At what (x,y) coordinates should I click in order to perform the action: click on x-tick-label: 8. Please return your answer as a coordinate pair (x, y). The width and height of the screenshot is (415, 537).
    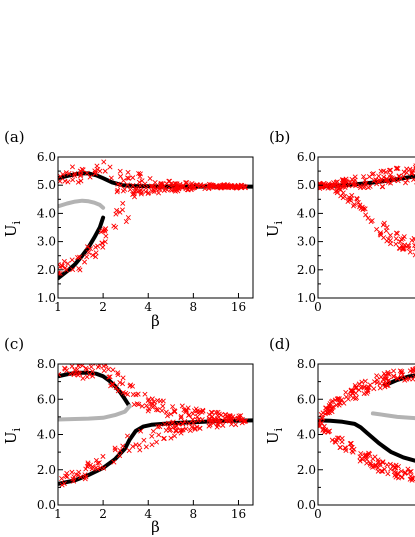
    Looking at the image, I should click on (194, 514).